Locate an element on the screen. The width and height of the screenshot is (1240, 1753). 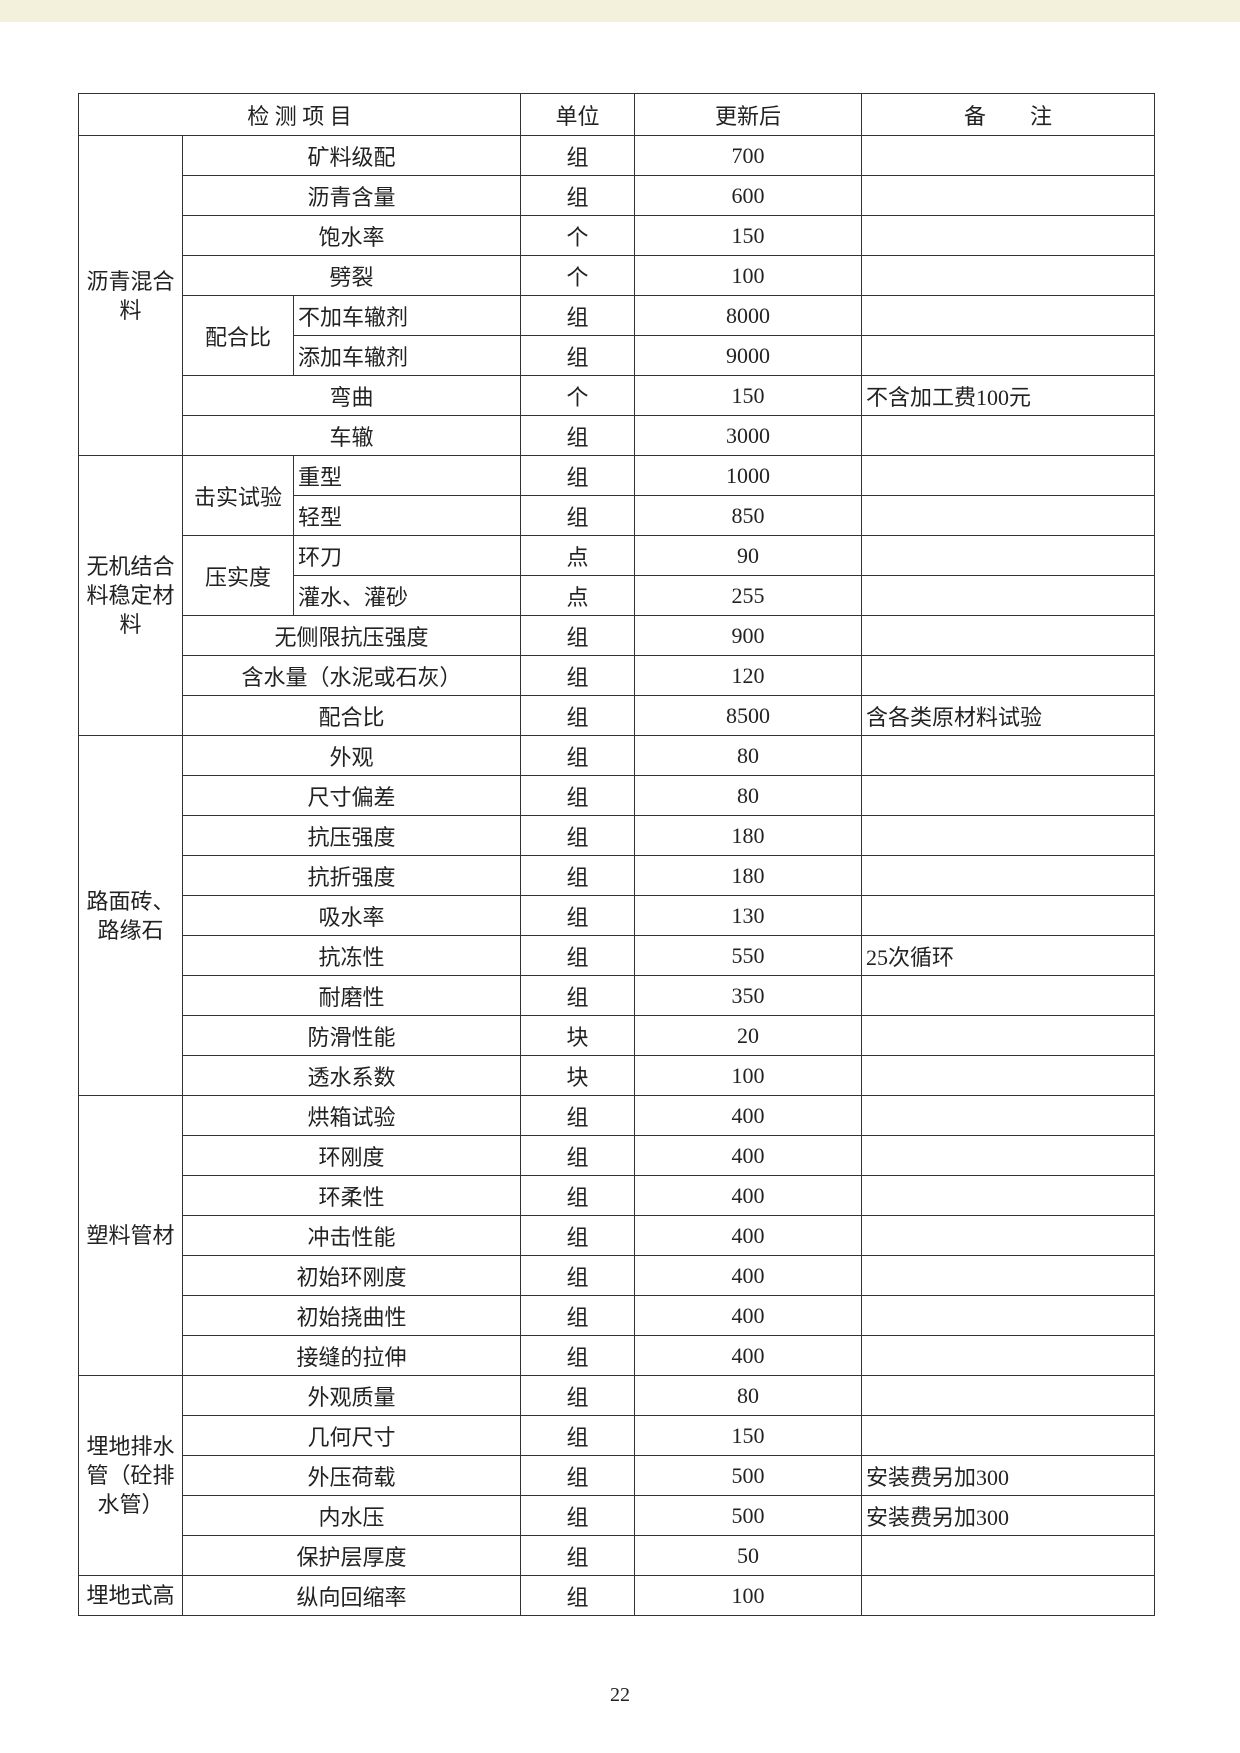
table-row: 接缝的拉伸组 400 is located at coordinates (617, 1355).